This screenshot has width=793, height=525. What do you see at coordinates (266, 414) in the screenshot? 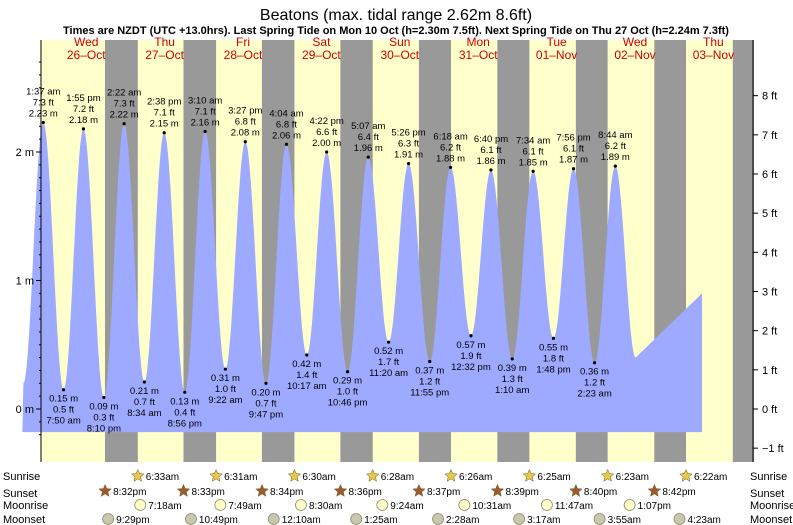
I see `tide-time: 9:47 pm` at bounding box center [266, 414].